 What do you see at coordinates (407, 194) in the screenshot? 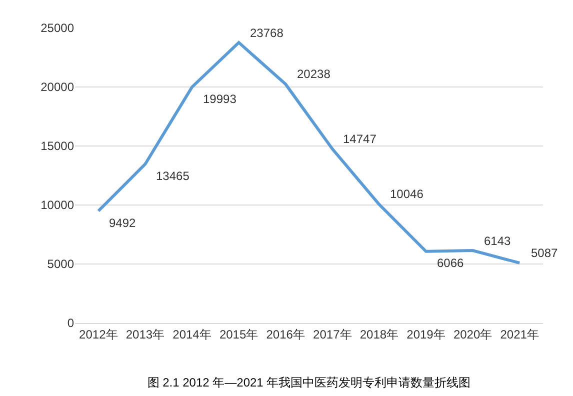
I see `data-label: 10046` at bounding box center [407, 194].